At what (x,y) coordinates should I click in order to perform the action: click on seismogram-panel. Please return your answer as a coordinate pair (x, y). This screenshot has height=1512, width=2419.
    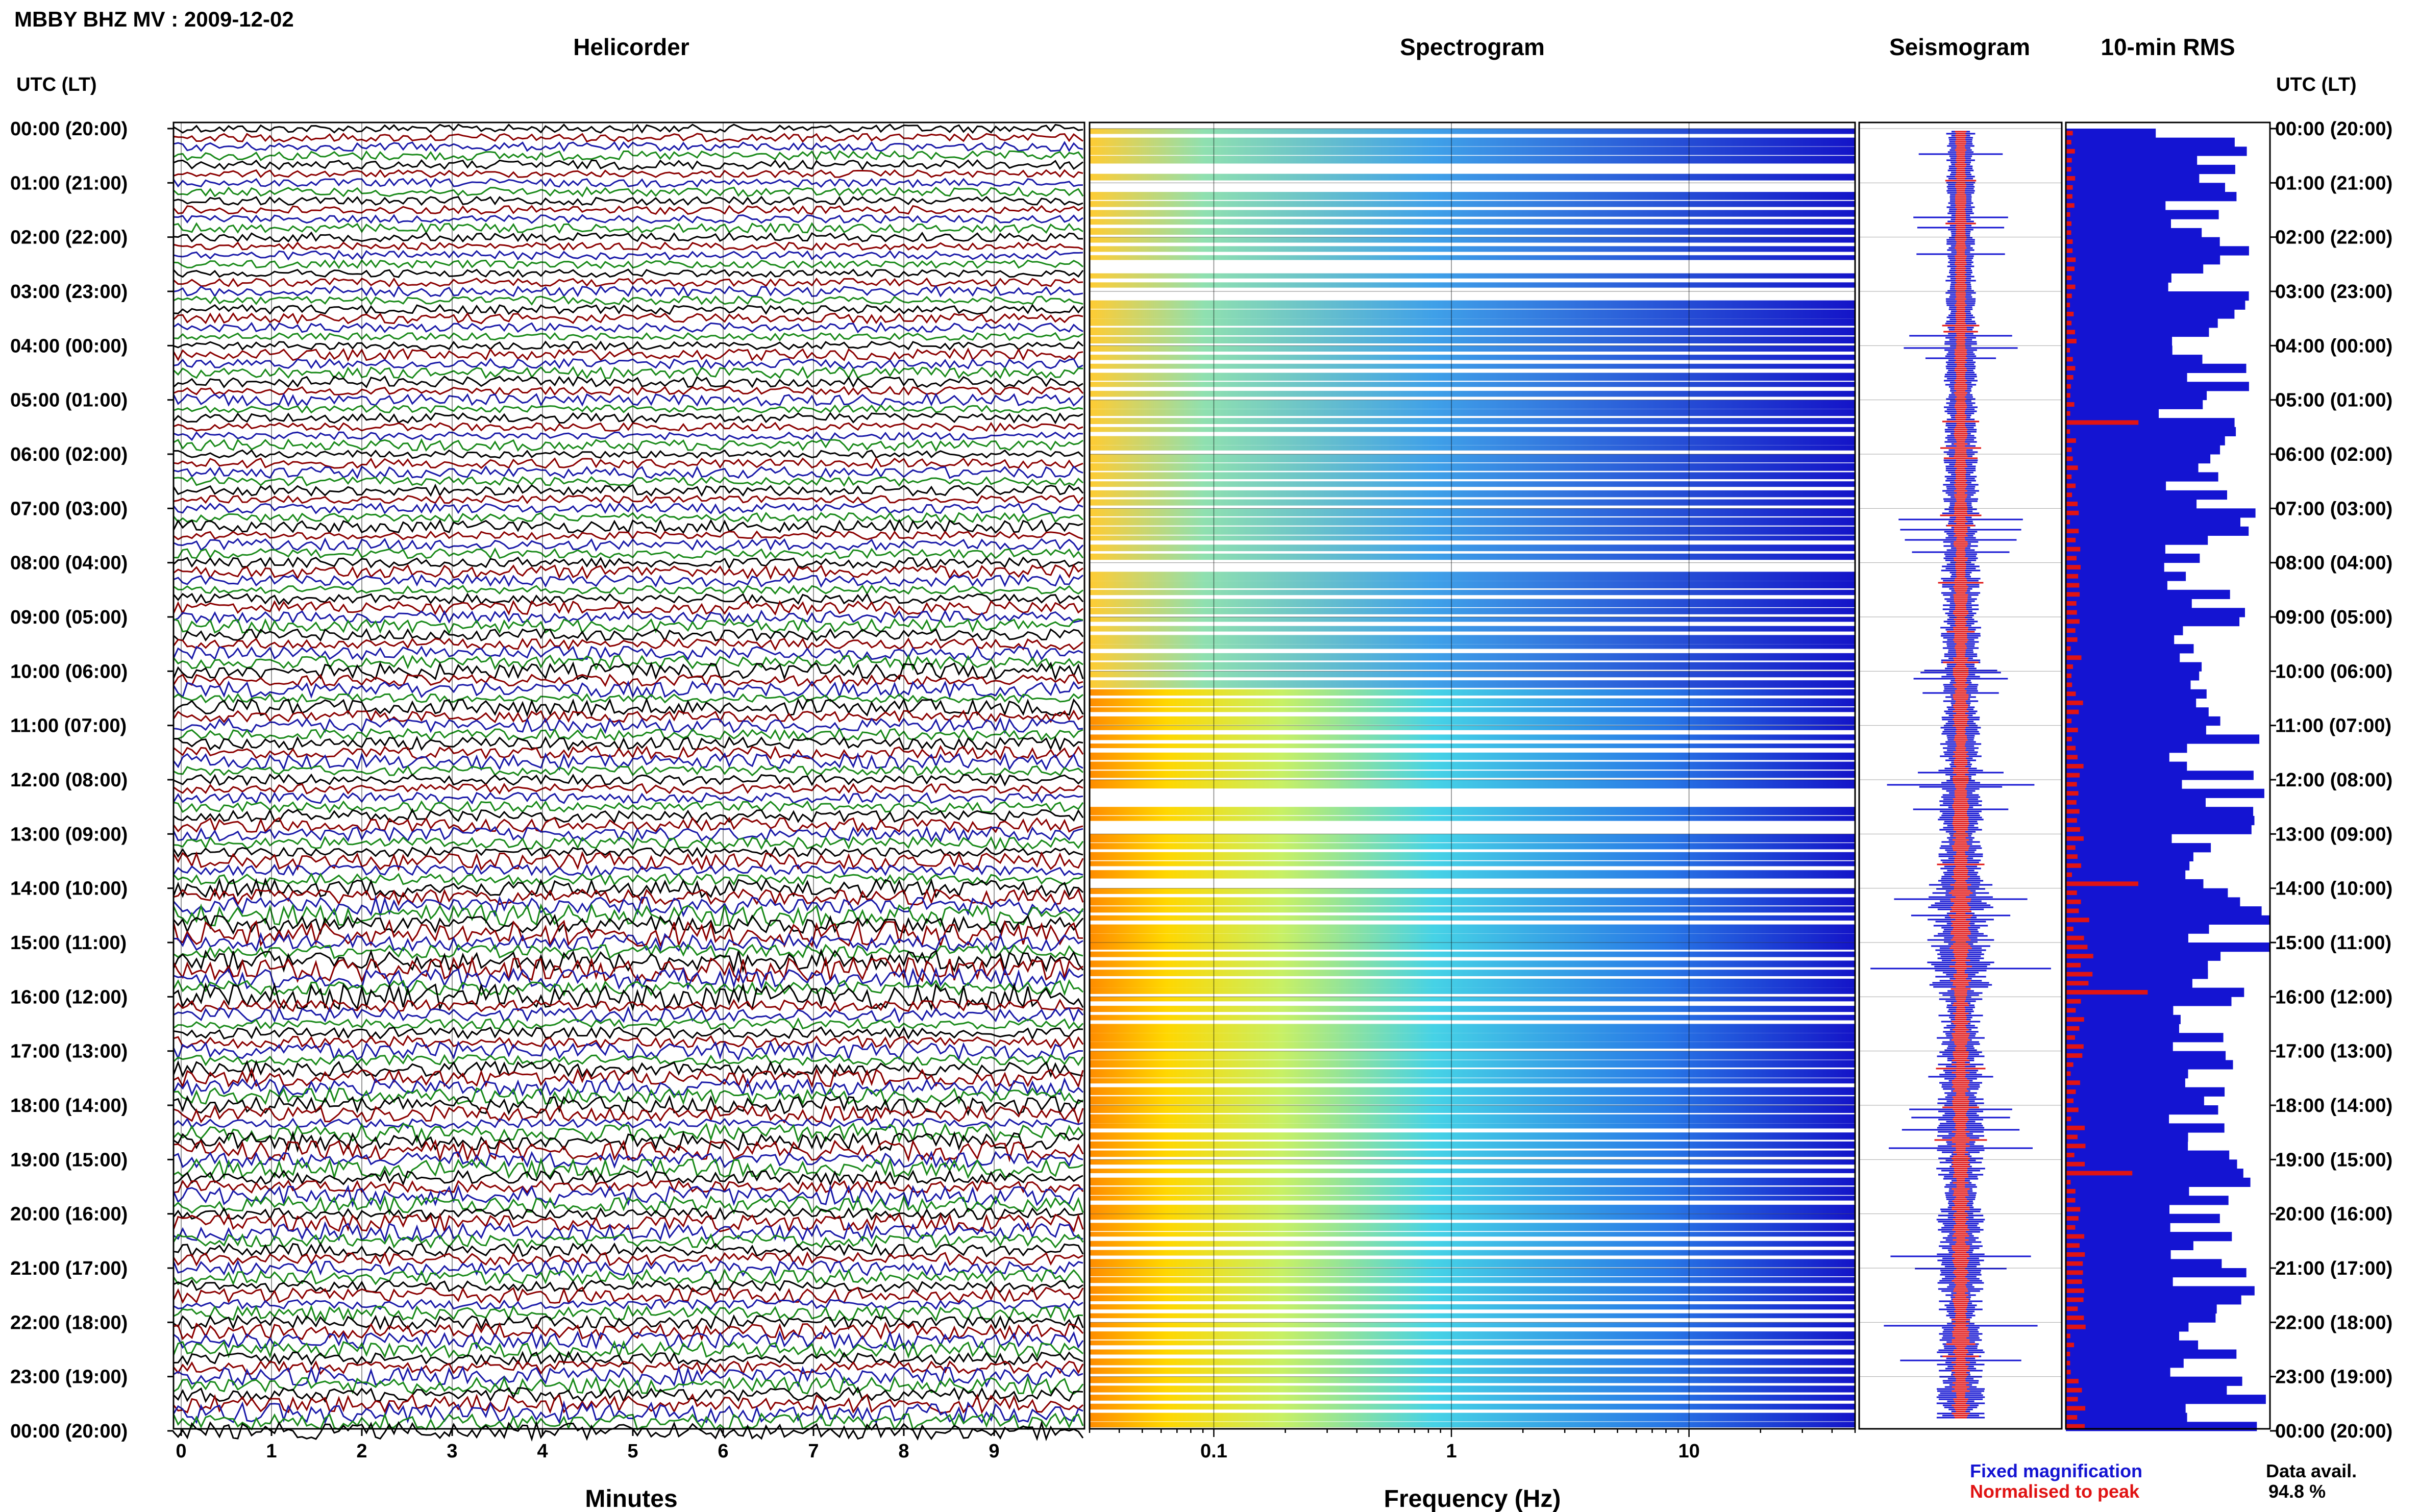
    Looking at the image, I should click on (1960, 773).